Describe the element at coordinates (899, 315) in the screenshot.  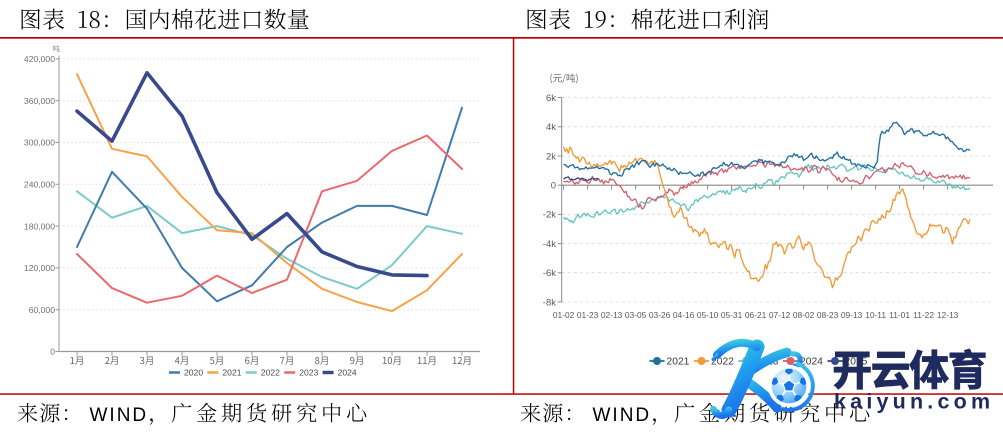
I see `svg-text: 11-01` at that location.